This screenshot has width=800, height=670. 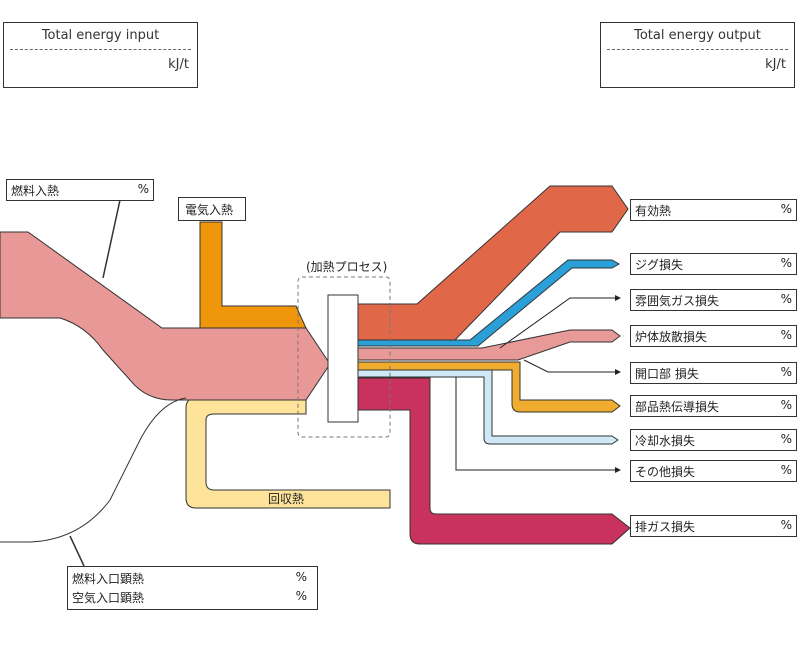 I want to click on output-label-furnace-radiation: 炉体放散損失%, so click(x=713, y=336).